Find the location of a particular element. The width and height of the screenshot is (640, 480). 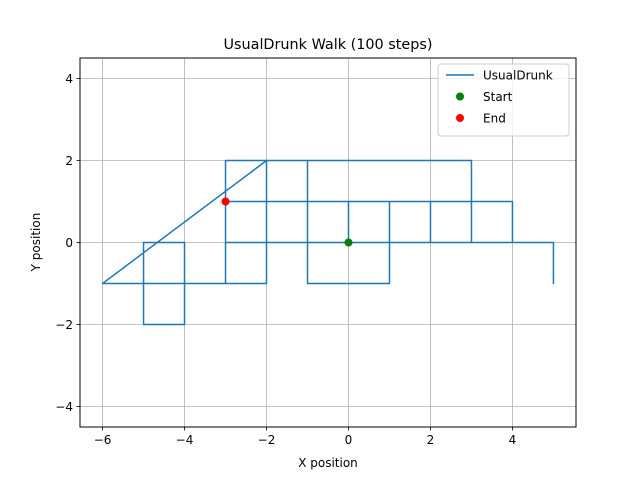

y-tick-label: −4 is located at coordinates (64, 407).